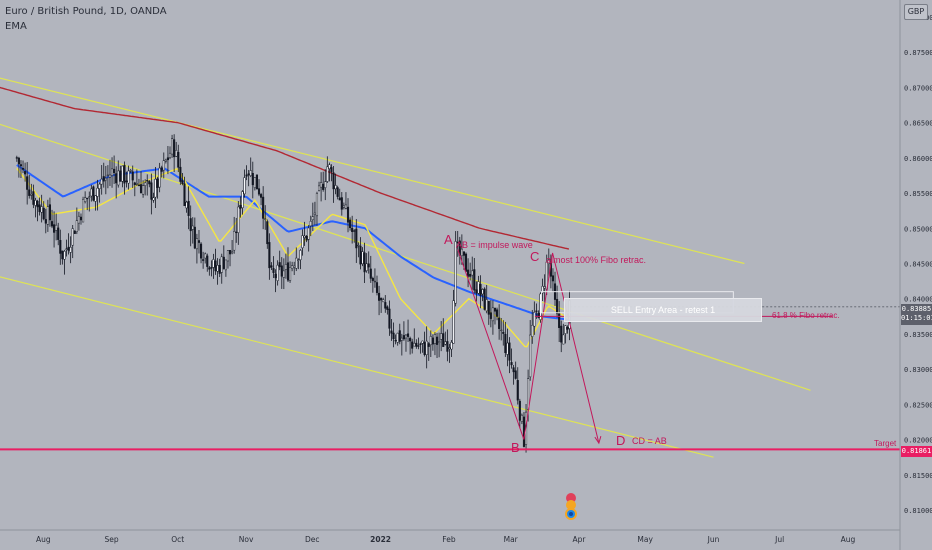 The height and width of the screenshot is (550, 932). I want to click on note-cd: CD = AB, so click(649, 441).